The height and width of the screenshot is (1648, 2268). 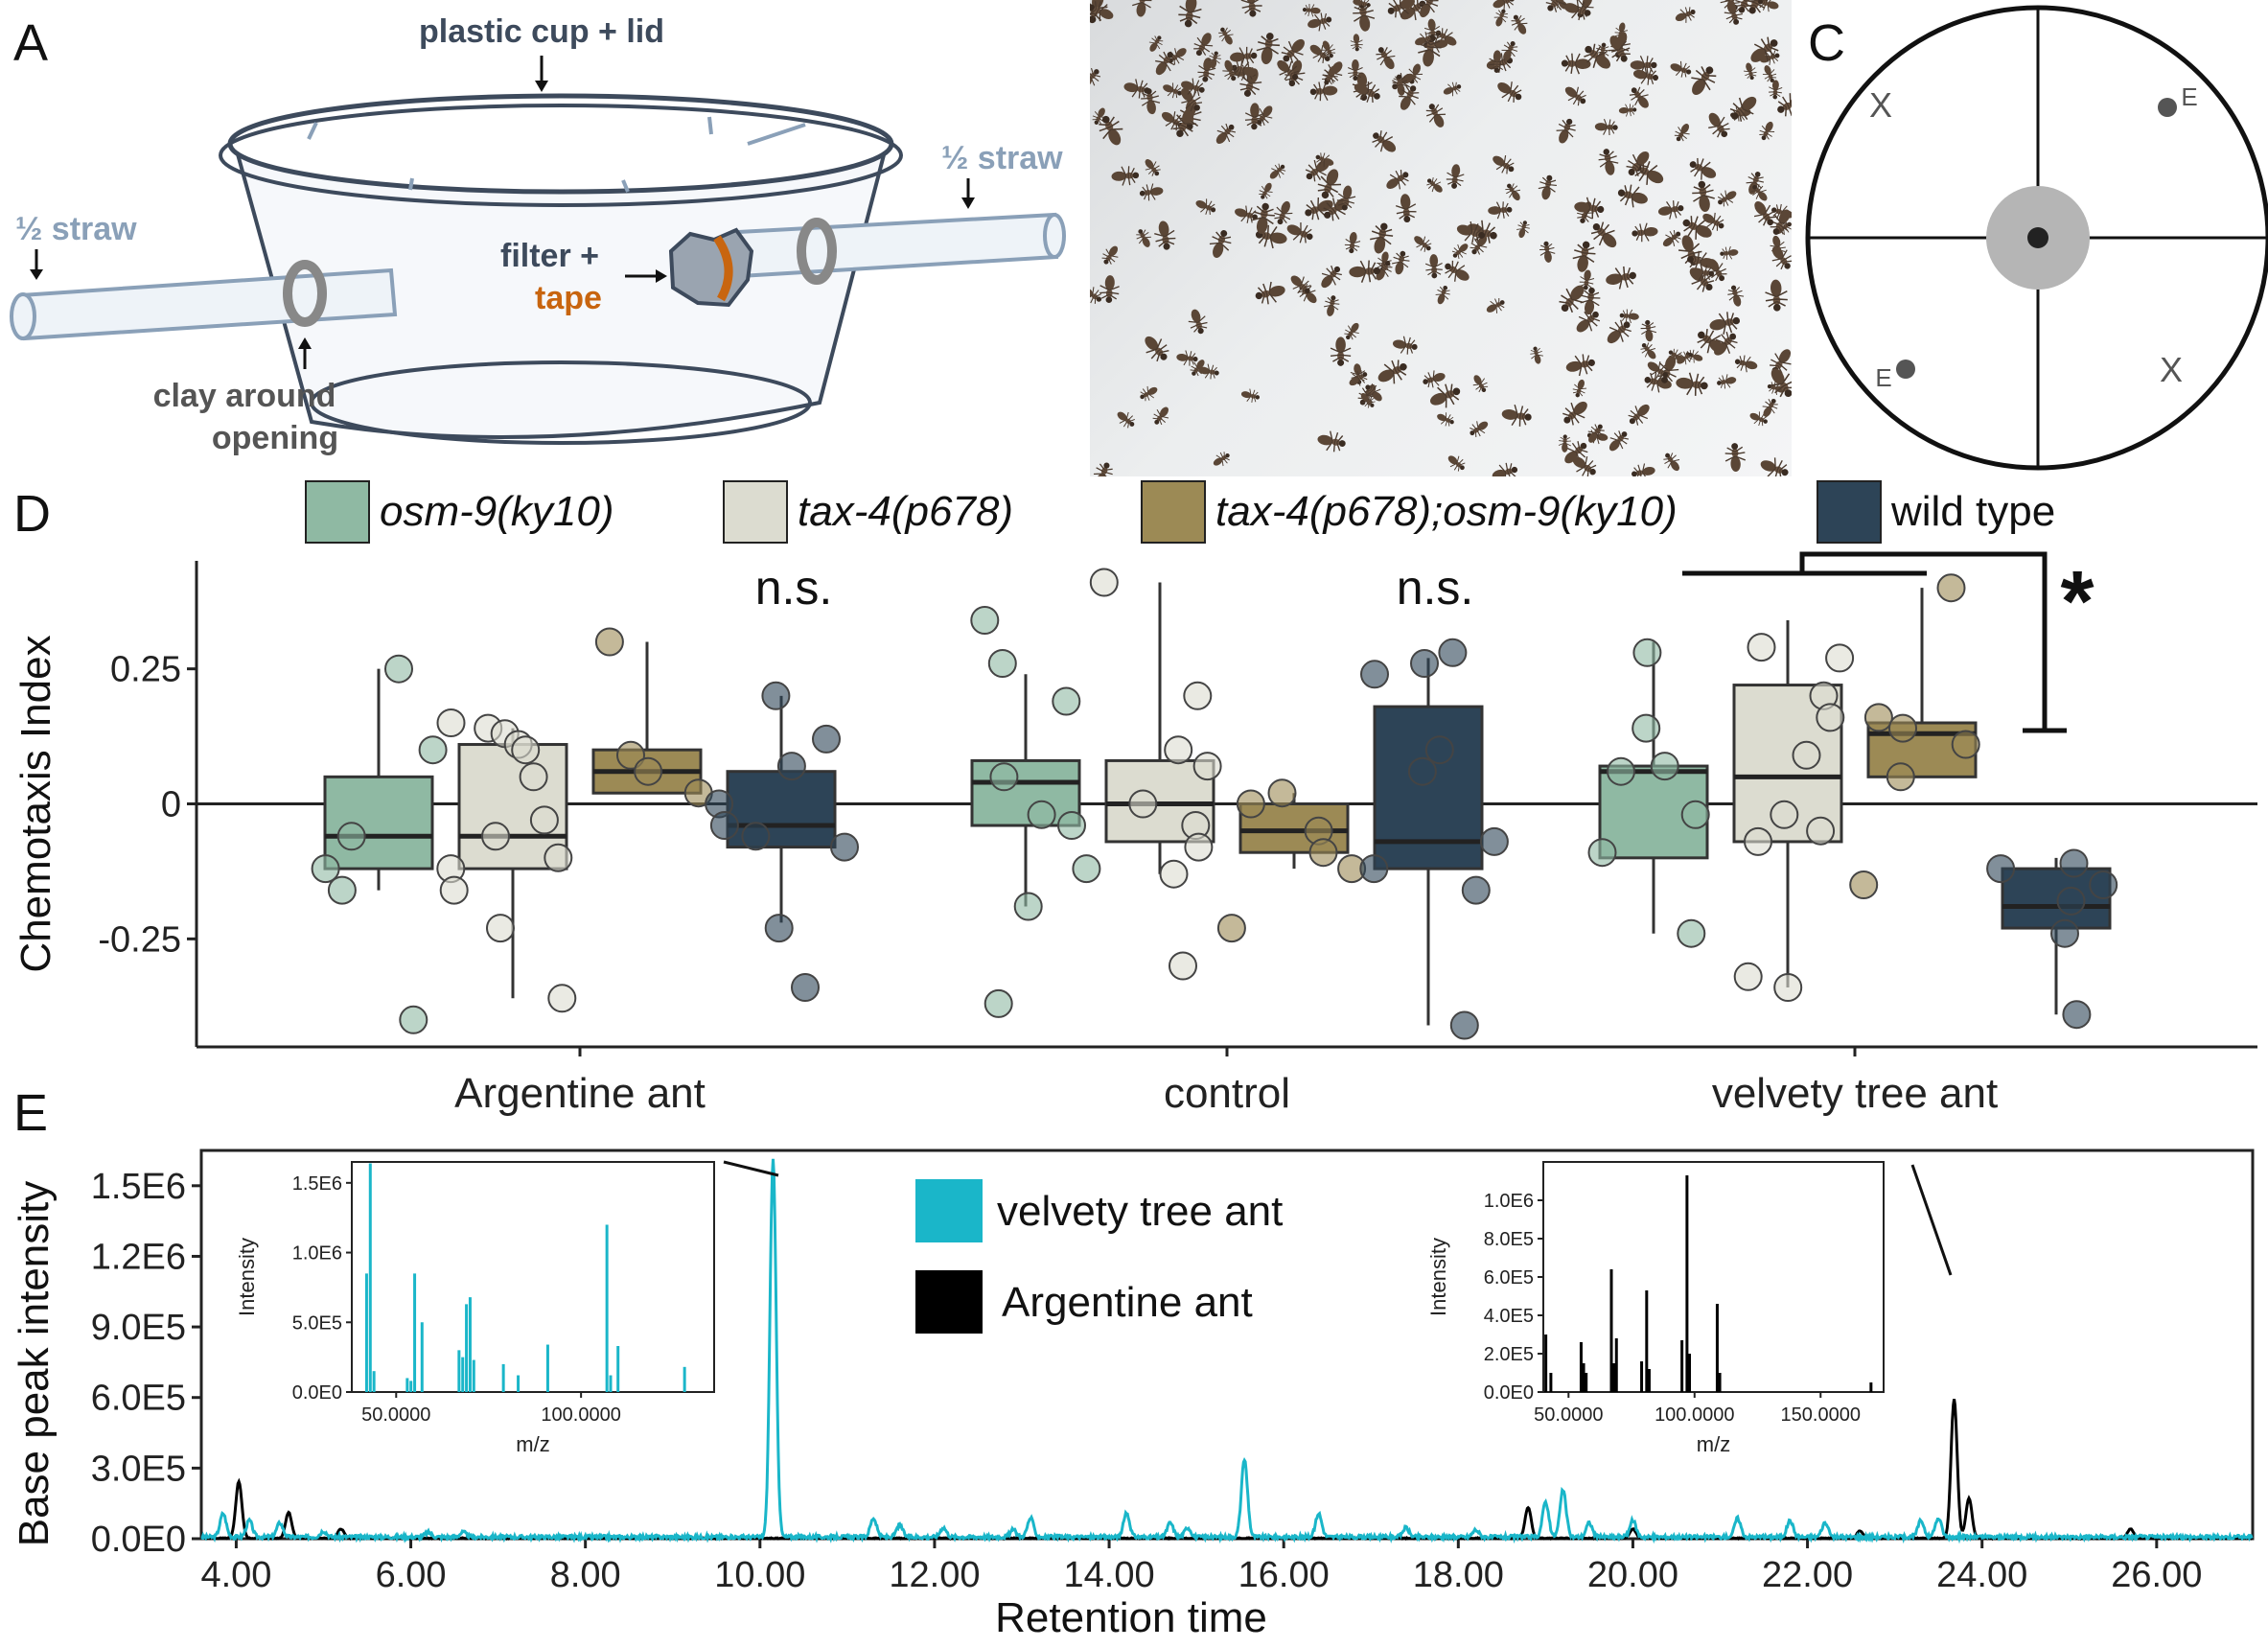 What do you see at coordinates (317, 1393) in the screenshot?
I see `e-inset-y-tick-label: 0.0E0` at bounding box center [317, 1393].